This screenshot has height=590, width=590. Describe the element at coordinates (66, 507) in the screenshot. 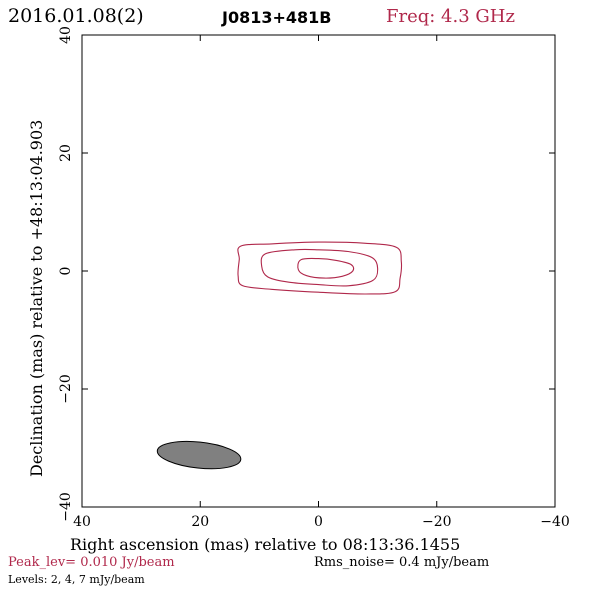

I see `y-tick-label: −40` at that location.